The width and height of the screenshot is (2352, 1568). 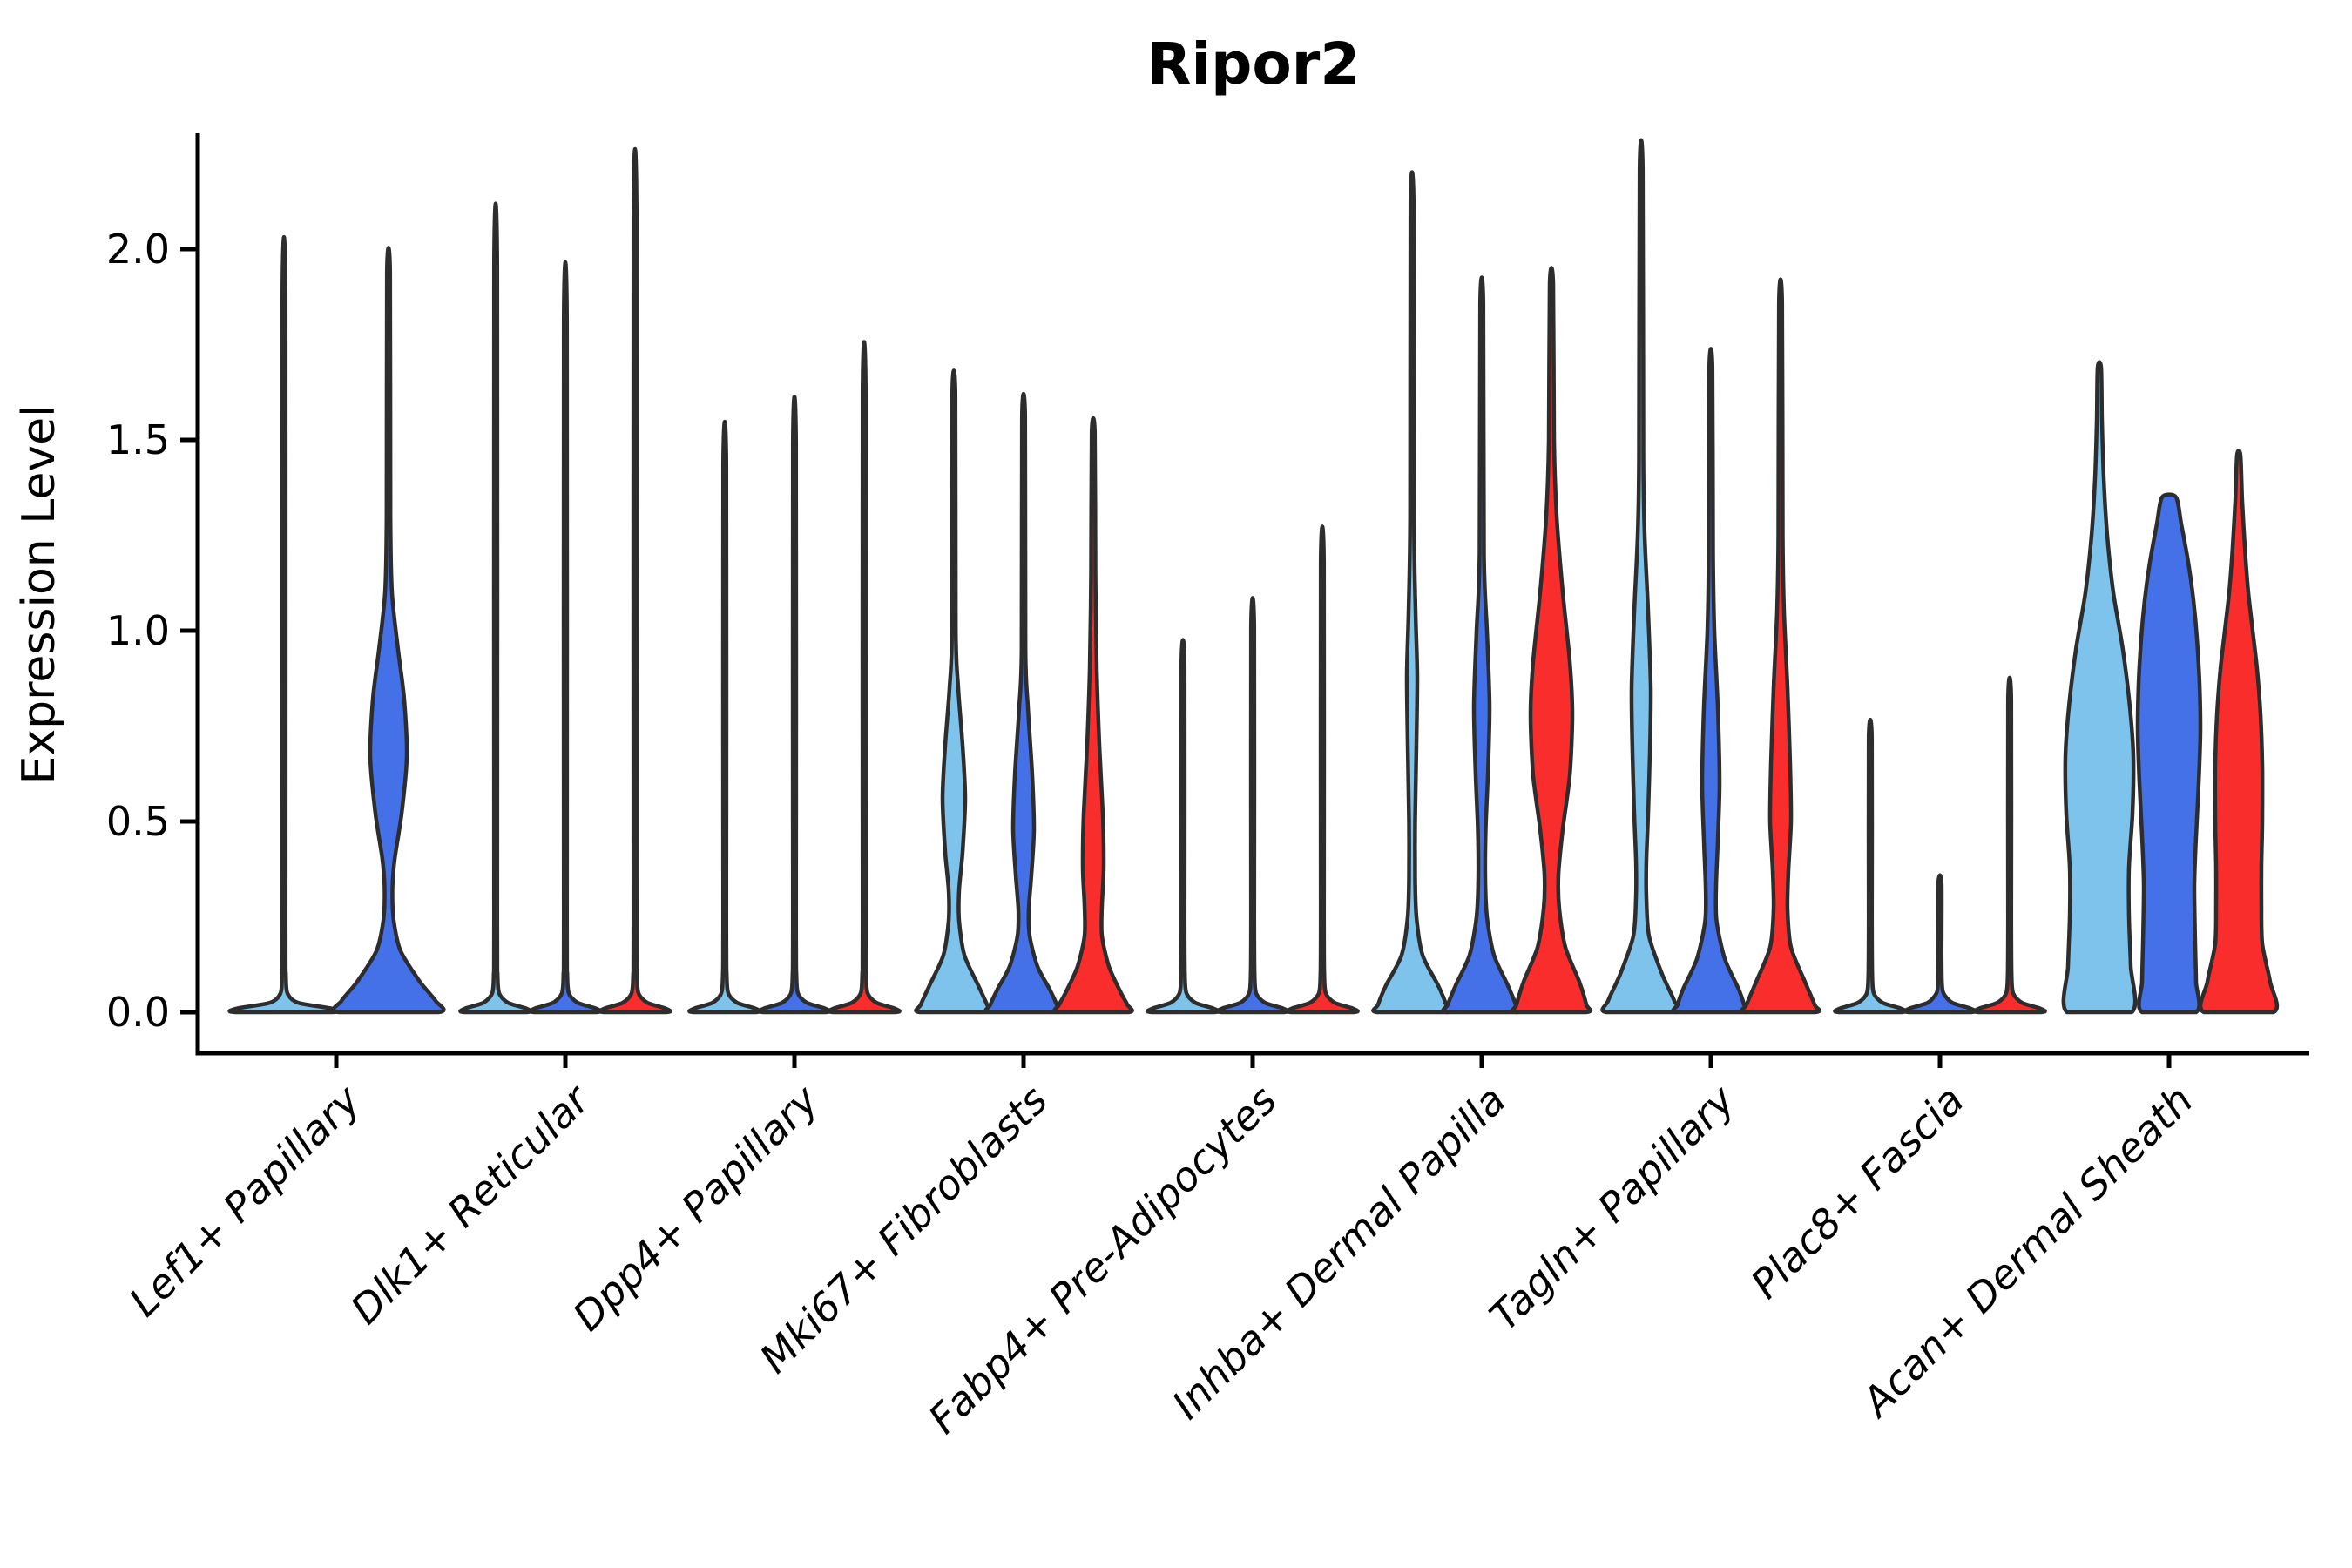 I want to click on violin-lef1-papillary-light-blue, so click(x=284, y=624).